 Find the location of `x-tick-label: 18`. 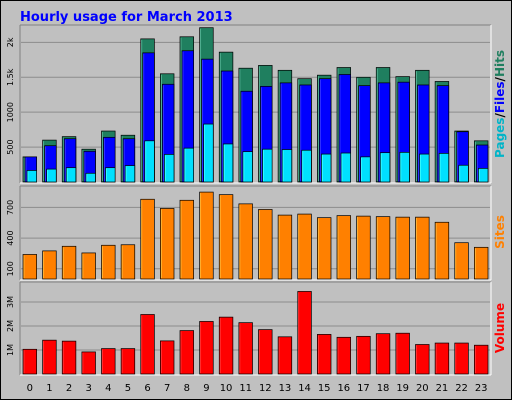

x-tick-label: 18 is located at coordinates (383, 388).